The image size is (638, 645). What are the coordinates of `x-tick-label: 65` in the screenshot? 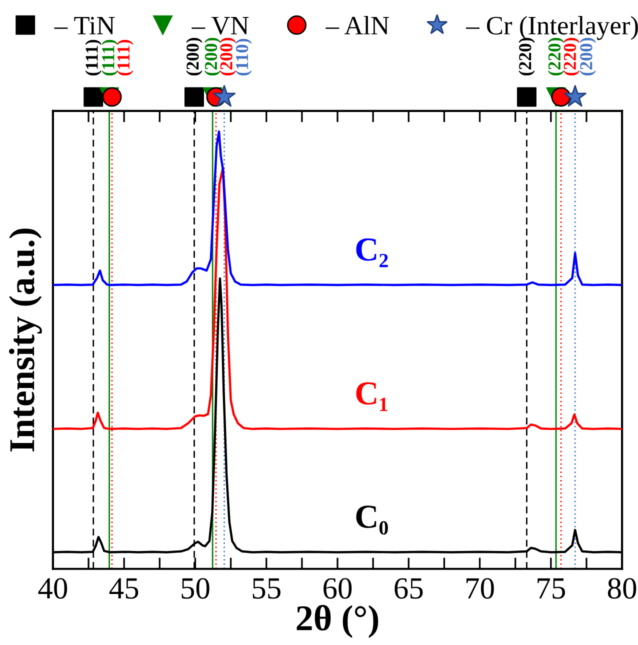 It's located at (408, 588).